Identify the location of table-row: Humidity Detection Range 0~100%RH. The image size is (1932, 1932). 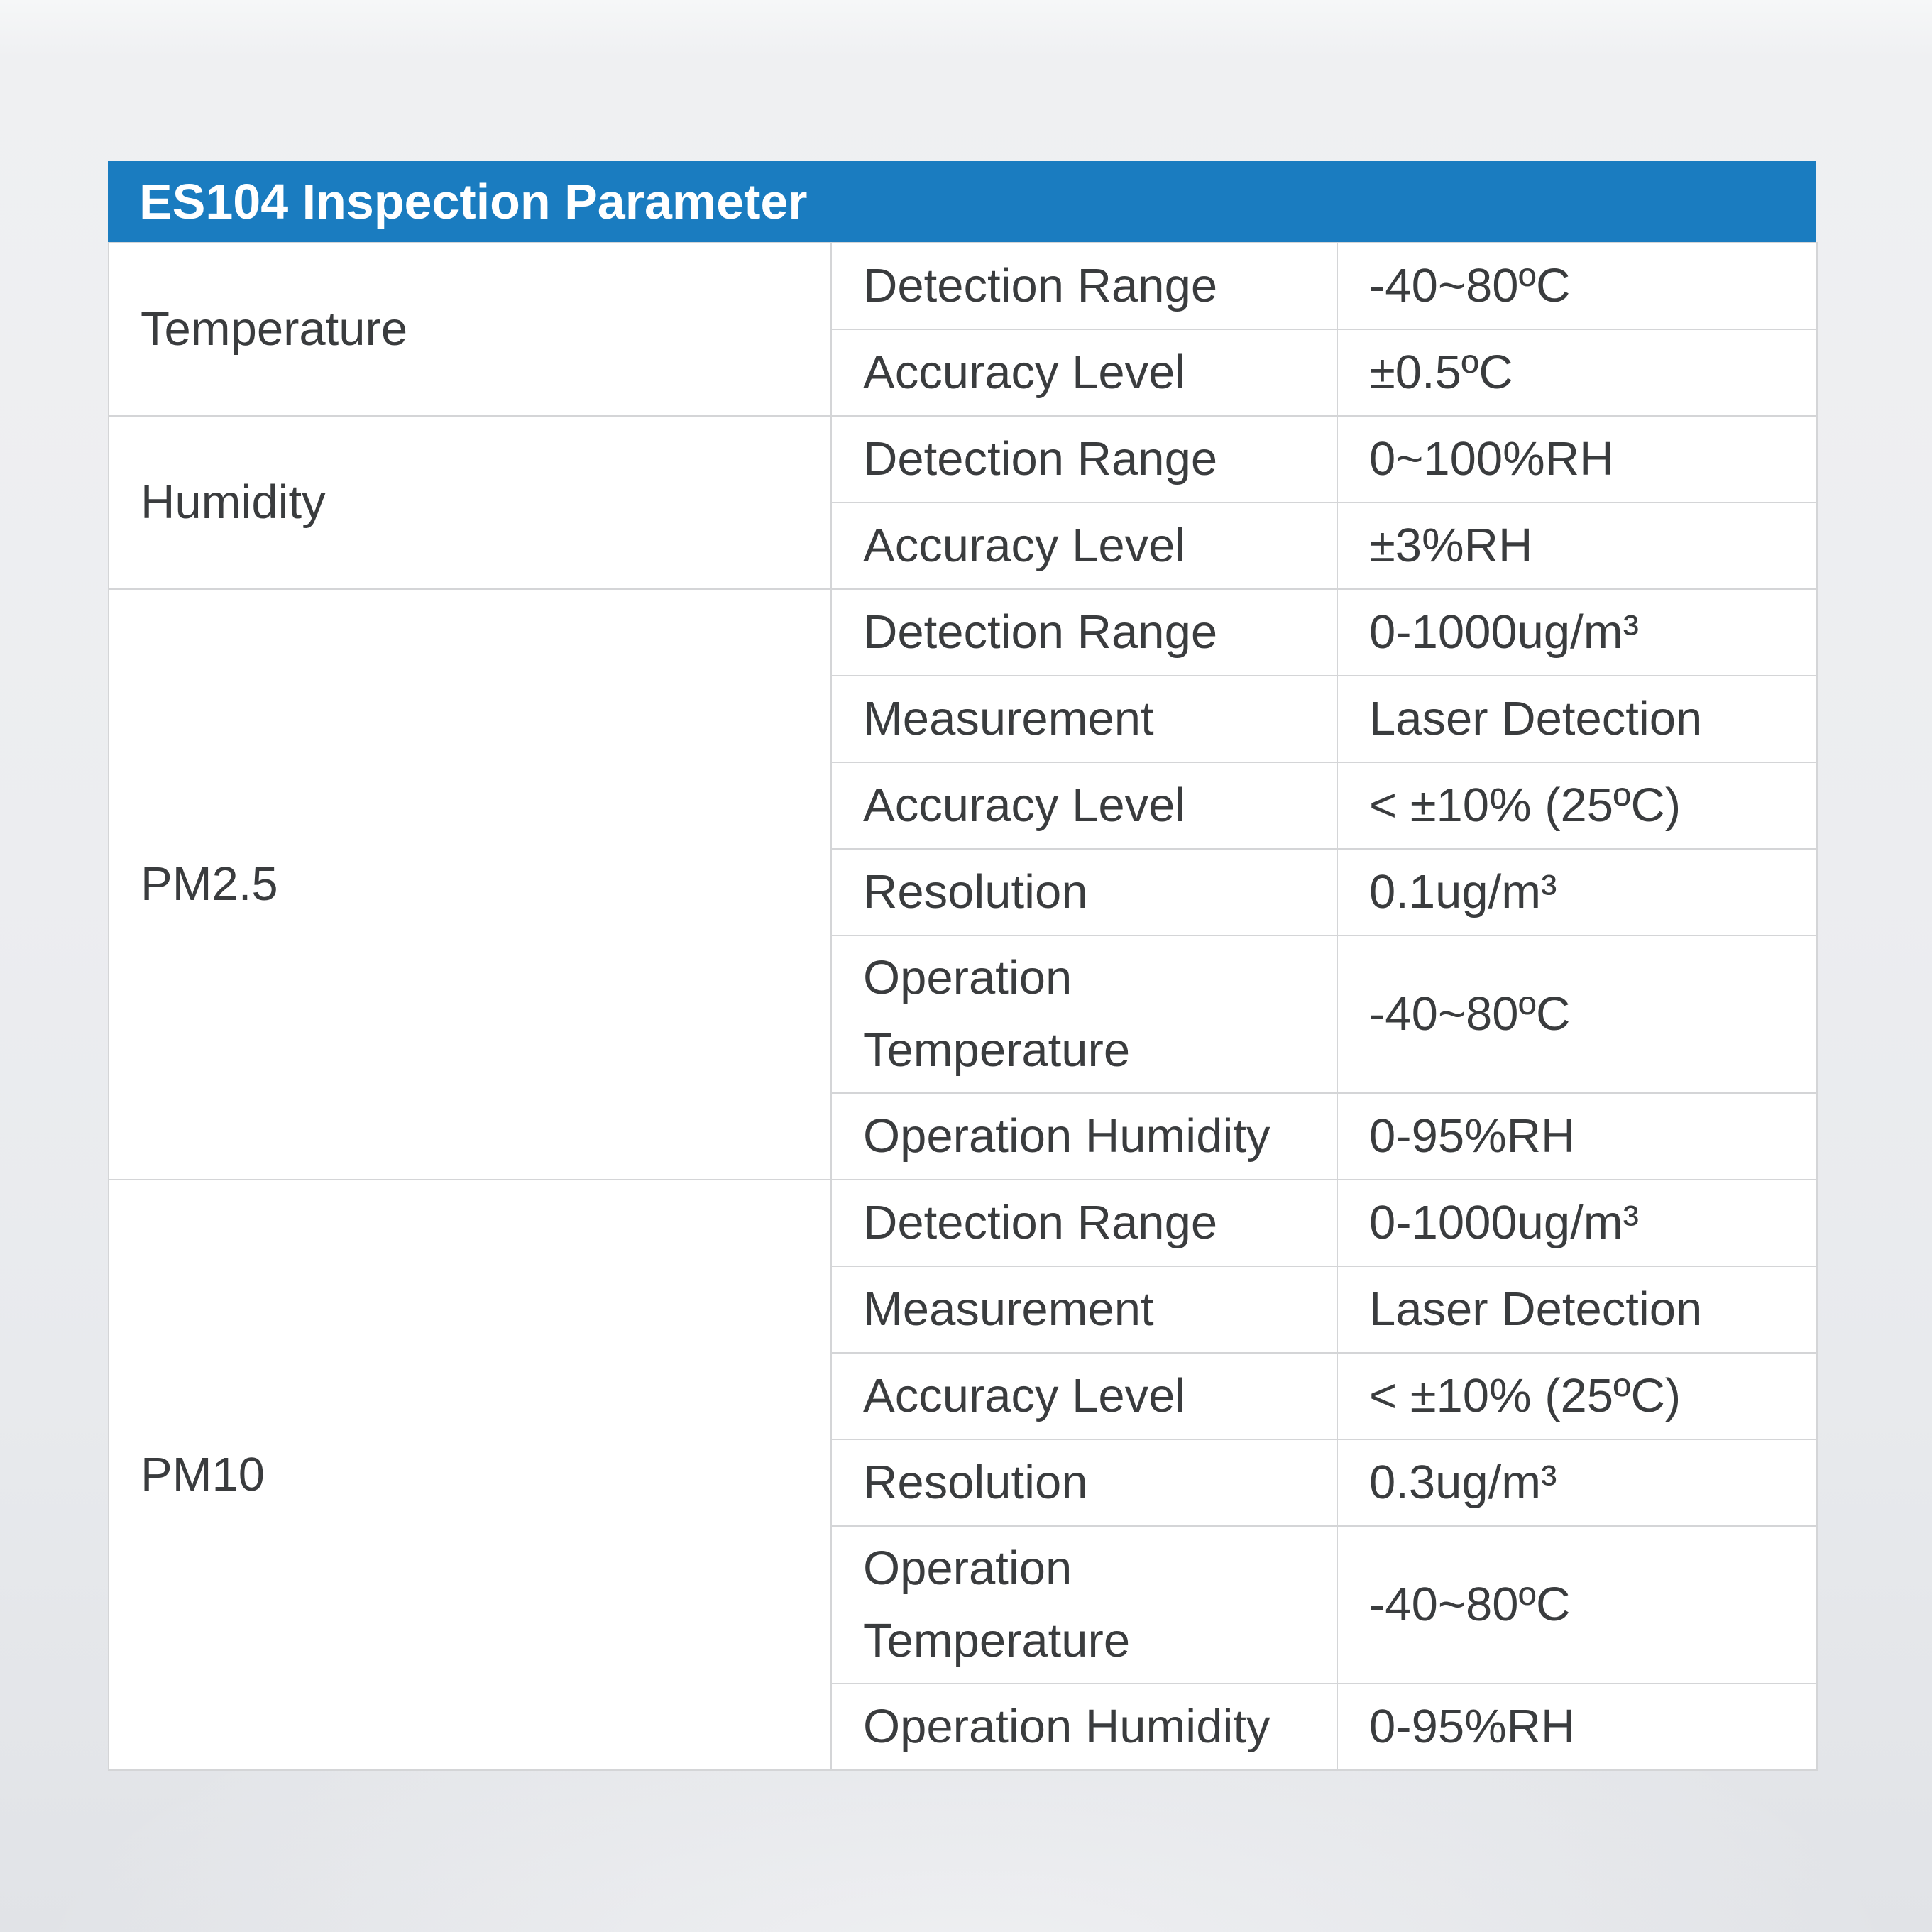
(963, 502).